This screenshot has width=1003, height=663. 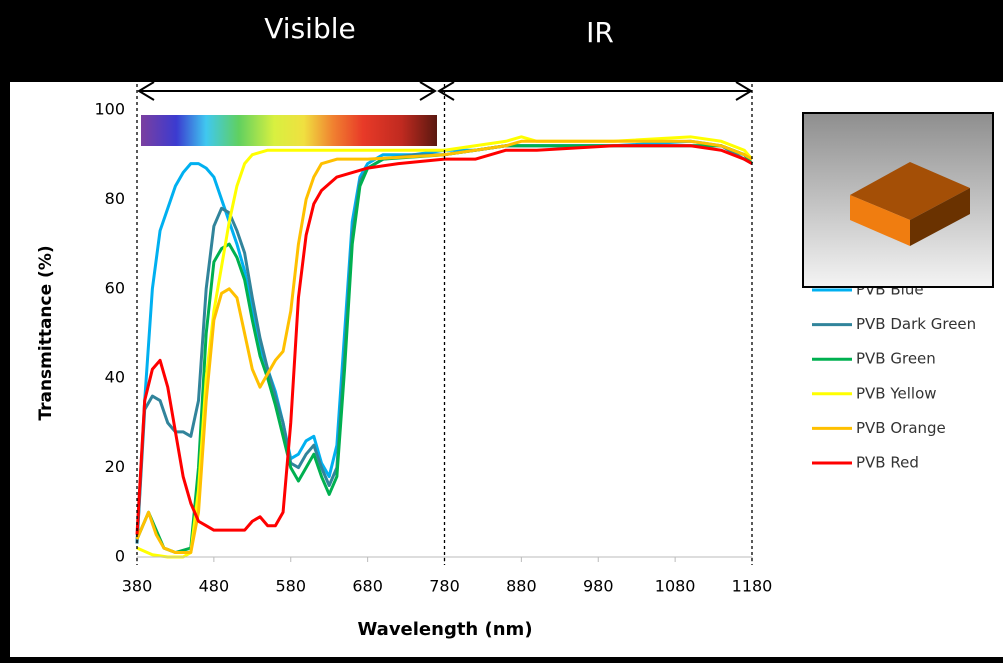 What do you see at coordinates (910, 204) in the screenshot?
I see `sample-tile` at bounding box center [910, 204].